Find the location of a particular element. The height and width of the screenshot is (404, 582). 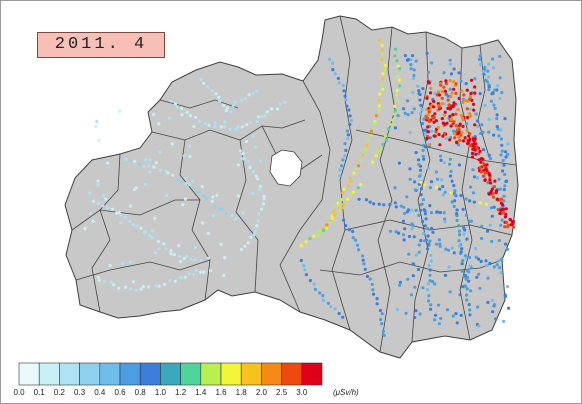

legend-tick-label: 1.6 is located at coordinates (221, 392).